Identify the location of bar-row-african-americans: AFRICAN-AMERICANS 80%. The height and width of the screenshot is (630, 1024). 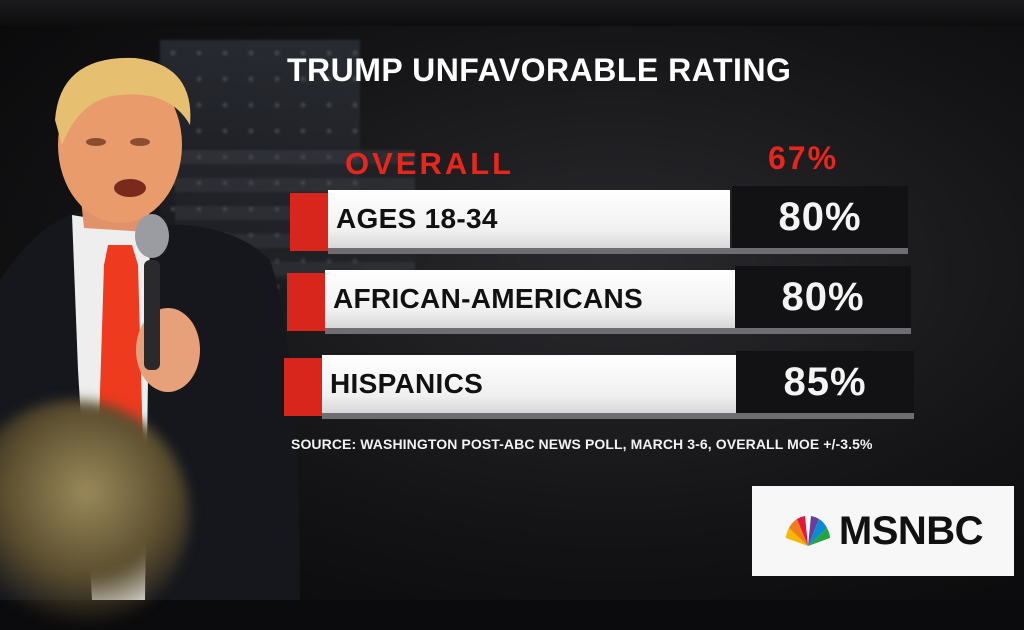
(599, 300).